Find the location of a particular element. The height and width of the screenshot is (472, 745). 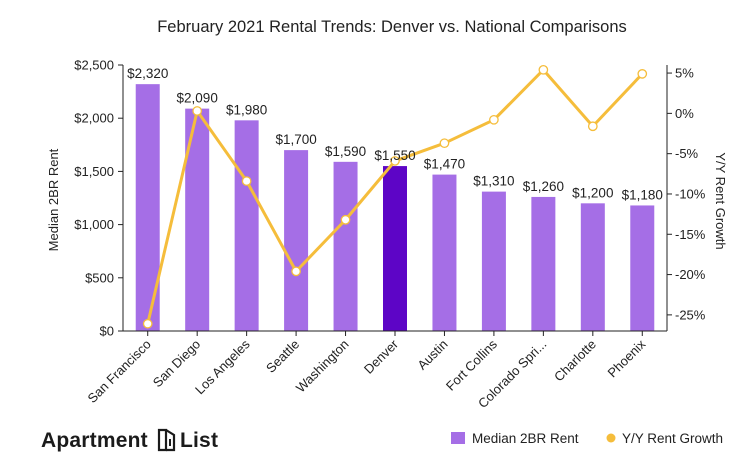

bar-value-label: $1,550 is located at coordinates (394, 155).